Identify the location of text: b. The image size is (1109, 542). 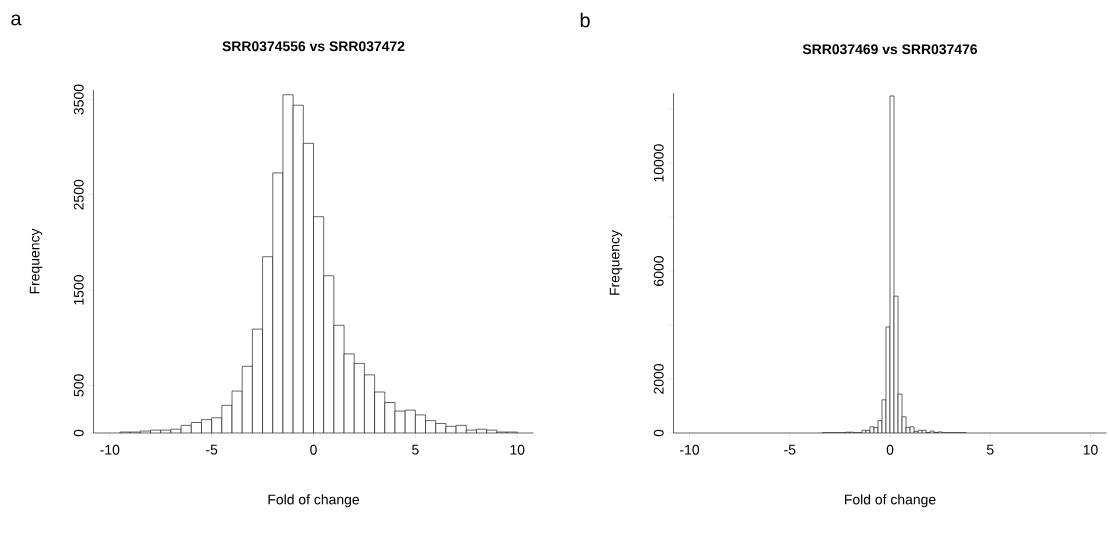
(585, 20).